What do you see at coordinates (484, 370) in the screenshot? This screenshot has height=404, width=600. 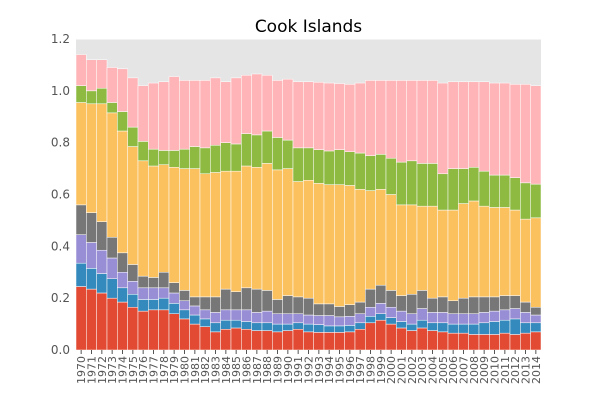 I see `x-tick-label: 2009` at bounding box center [484, 370].